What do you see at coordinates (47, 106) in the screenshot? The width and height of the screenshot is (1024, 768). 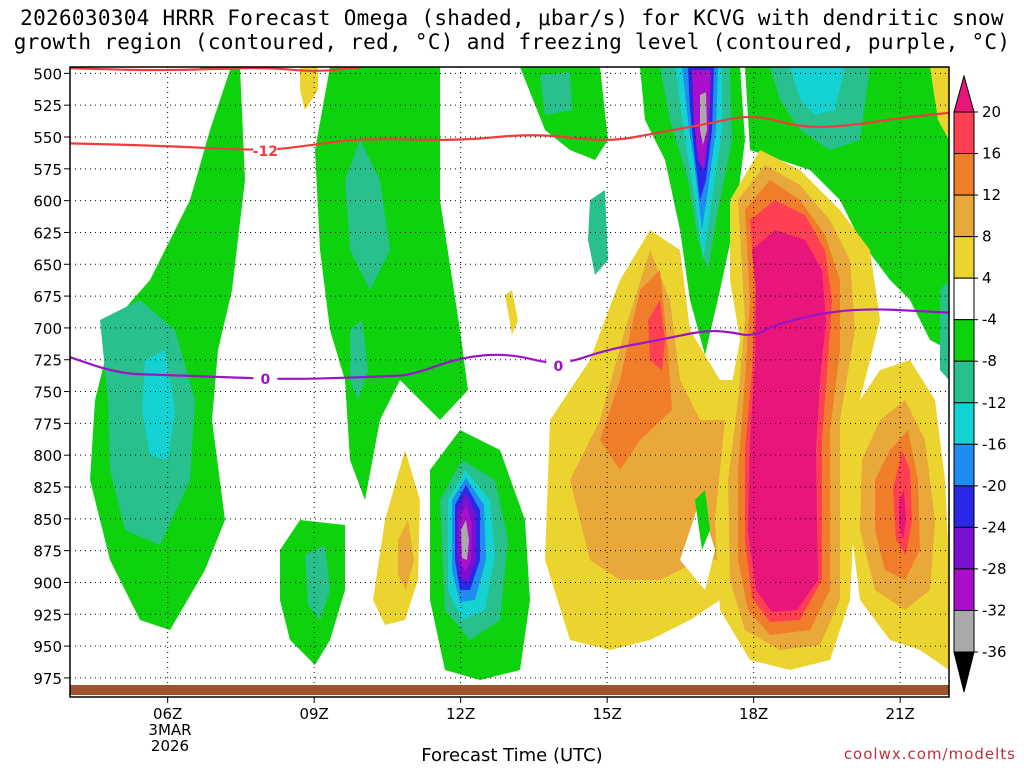 I see `y-tick-label: 525` at bounding box center [47, 106].